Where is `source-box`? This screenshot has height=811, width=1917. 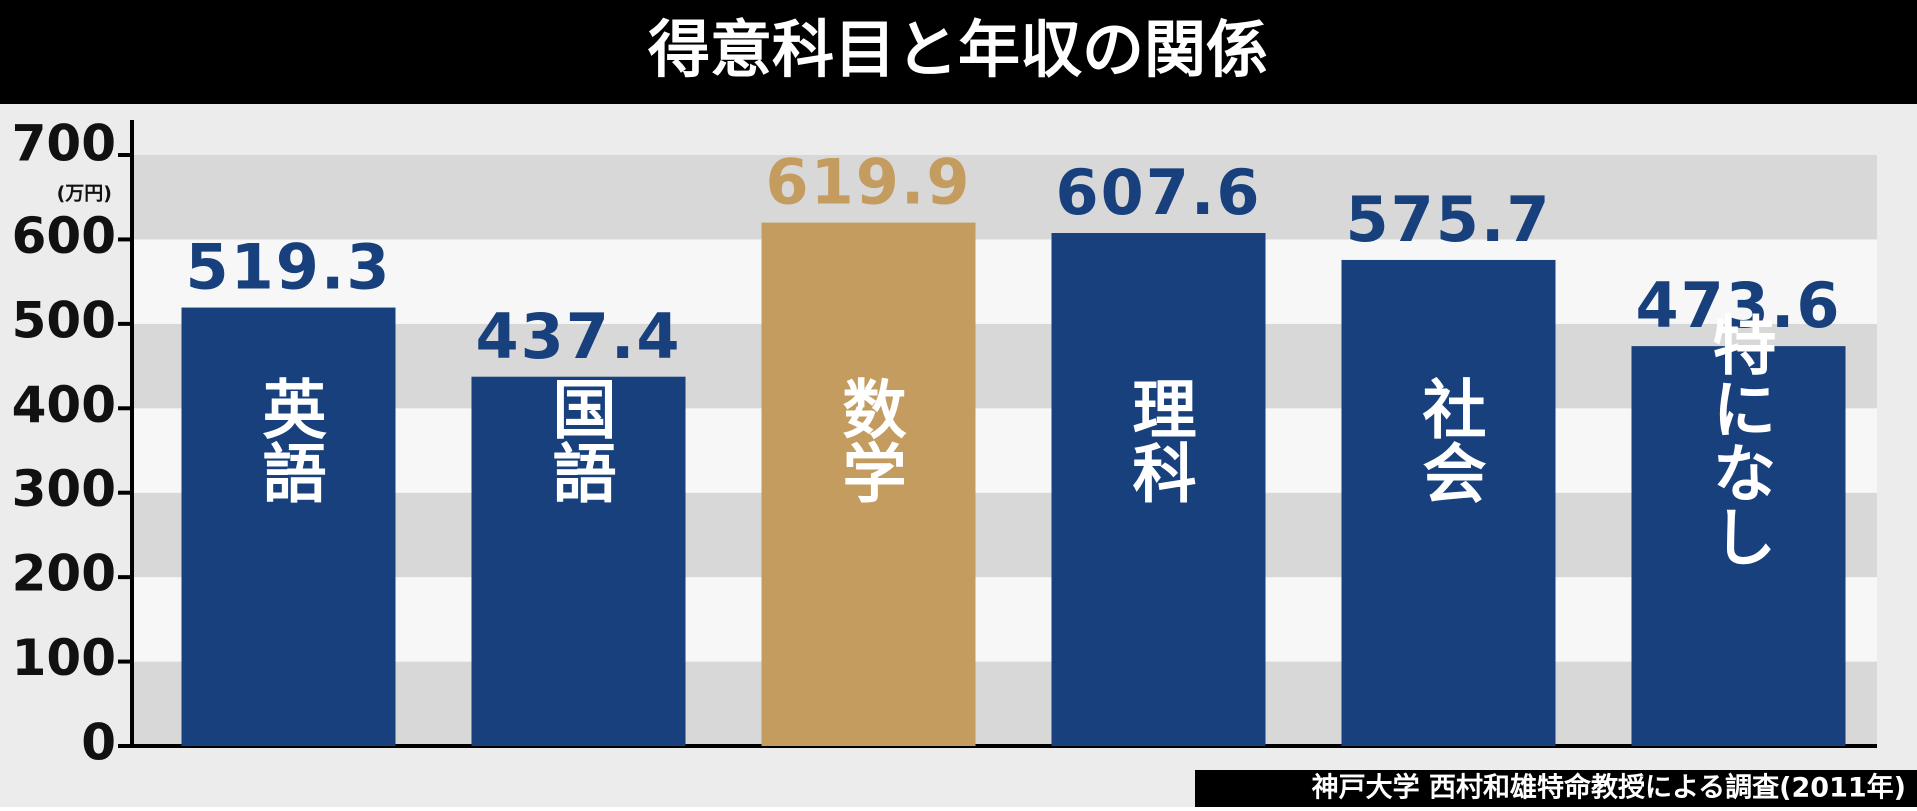 source-box is located at coordinates (1556, 788).